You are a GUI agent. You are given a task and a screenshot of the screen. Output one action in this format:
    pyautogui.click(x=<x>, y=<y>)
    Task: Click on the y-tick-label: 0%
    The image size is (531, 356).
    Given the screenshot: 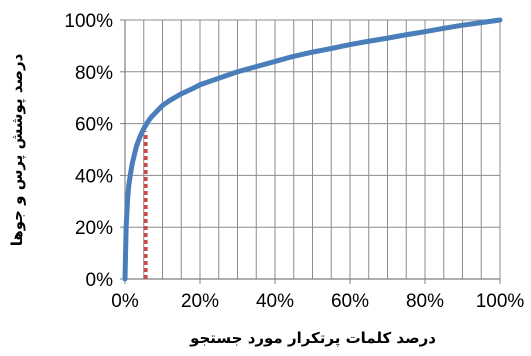 What is the action you would take?
    pyautogui.click(x=100, y=280)
    